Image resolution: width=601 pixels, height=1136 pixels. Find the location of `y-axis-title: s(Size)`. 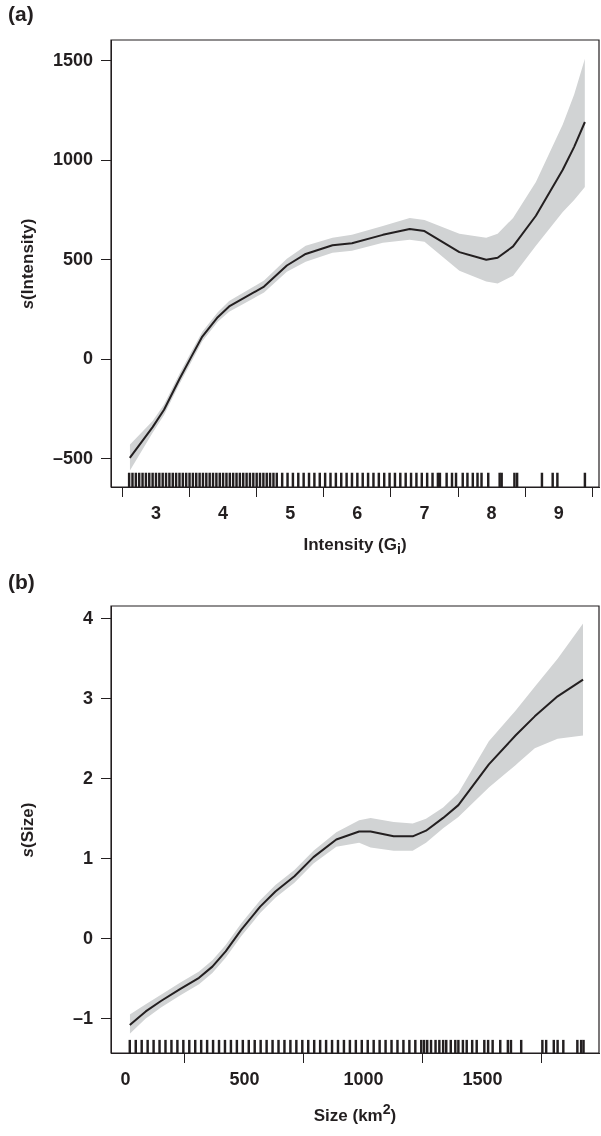

y-axis-title: s(Size) is located at coordinates (28, 829).